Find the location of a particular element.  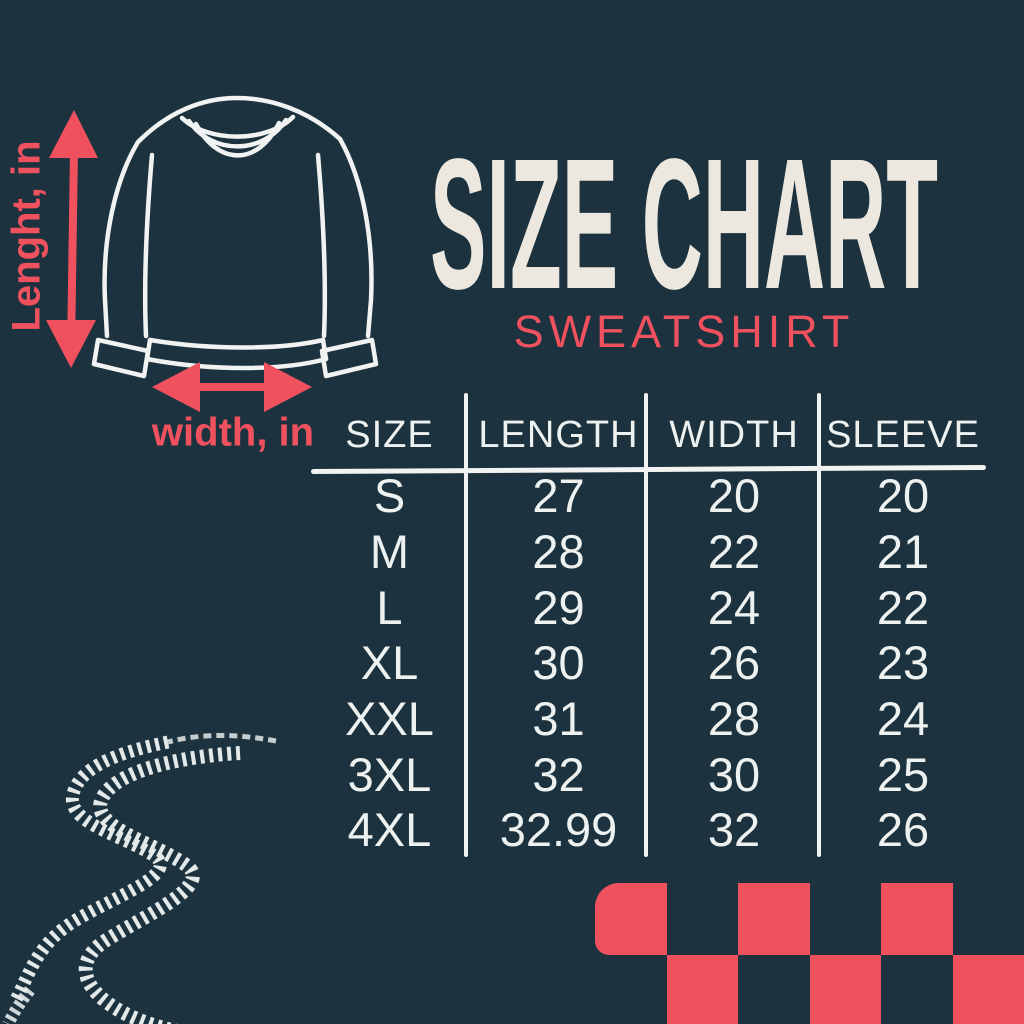

sweatshirt-outline-icon is located at coordinates (235, 237).